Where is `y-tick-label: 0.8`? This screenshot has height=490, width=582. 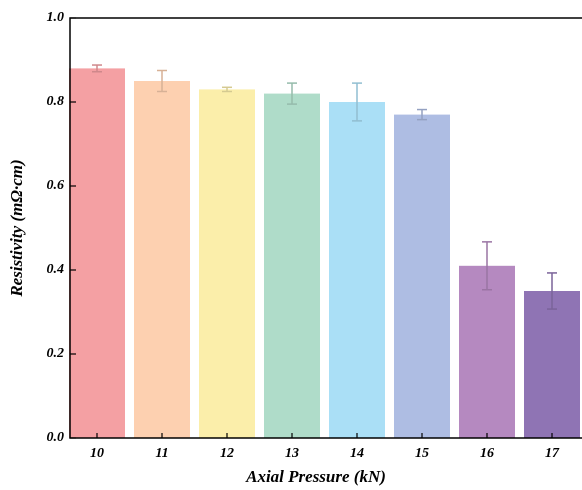
y-tick-label: 0.8 is located at coordinates (56, 101).